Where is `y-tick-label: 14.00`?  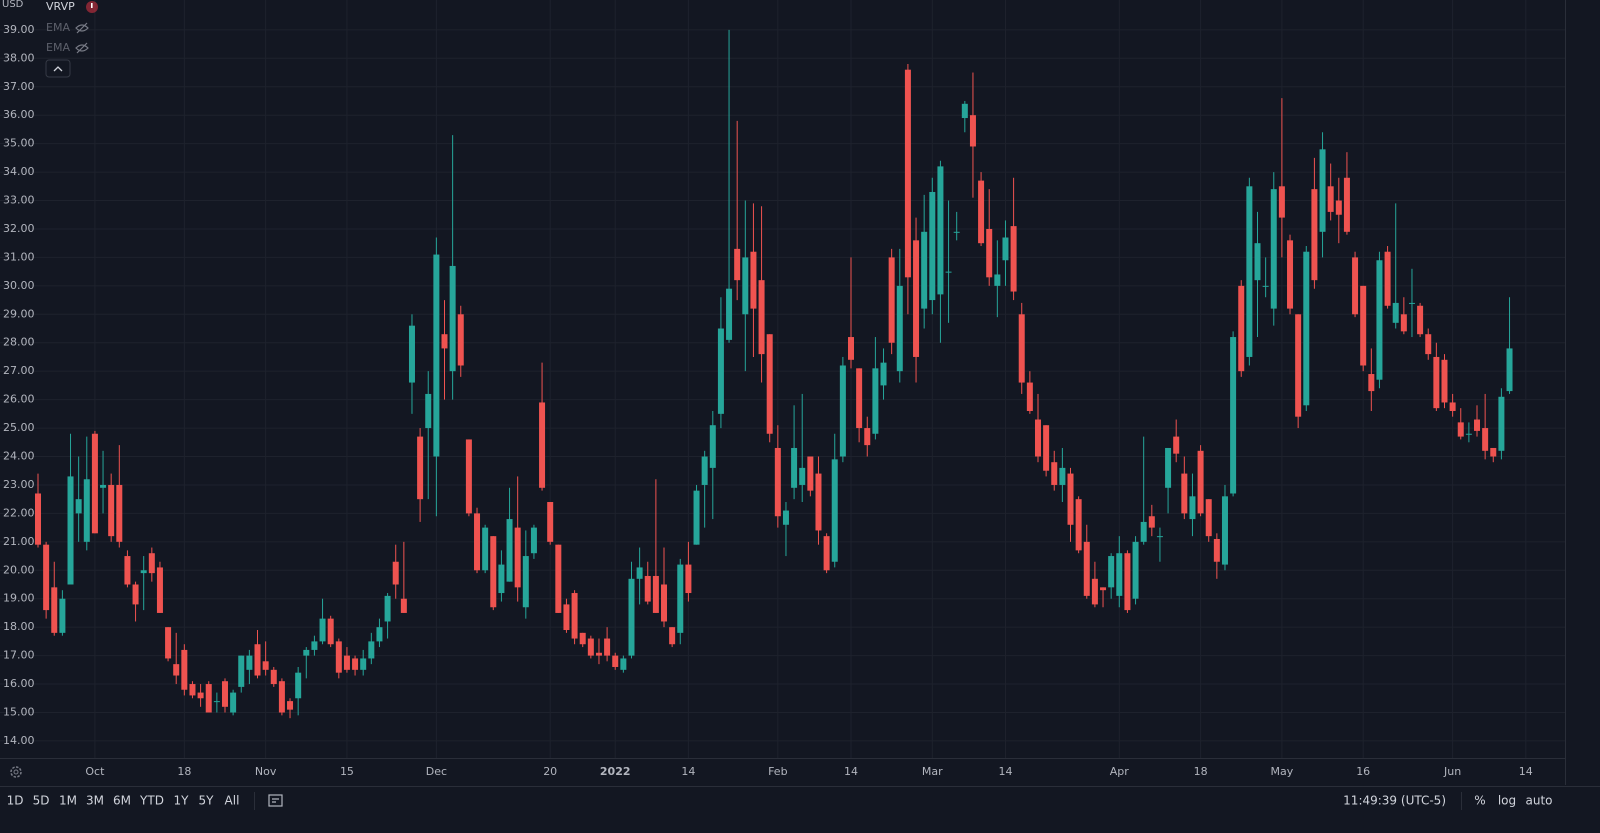 y-tick-label: 14.00 is located at coordinates (19, 740).